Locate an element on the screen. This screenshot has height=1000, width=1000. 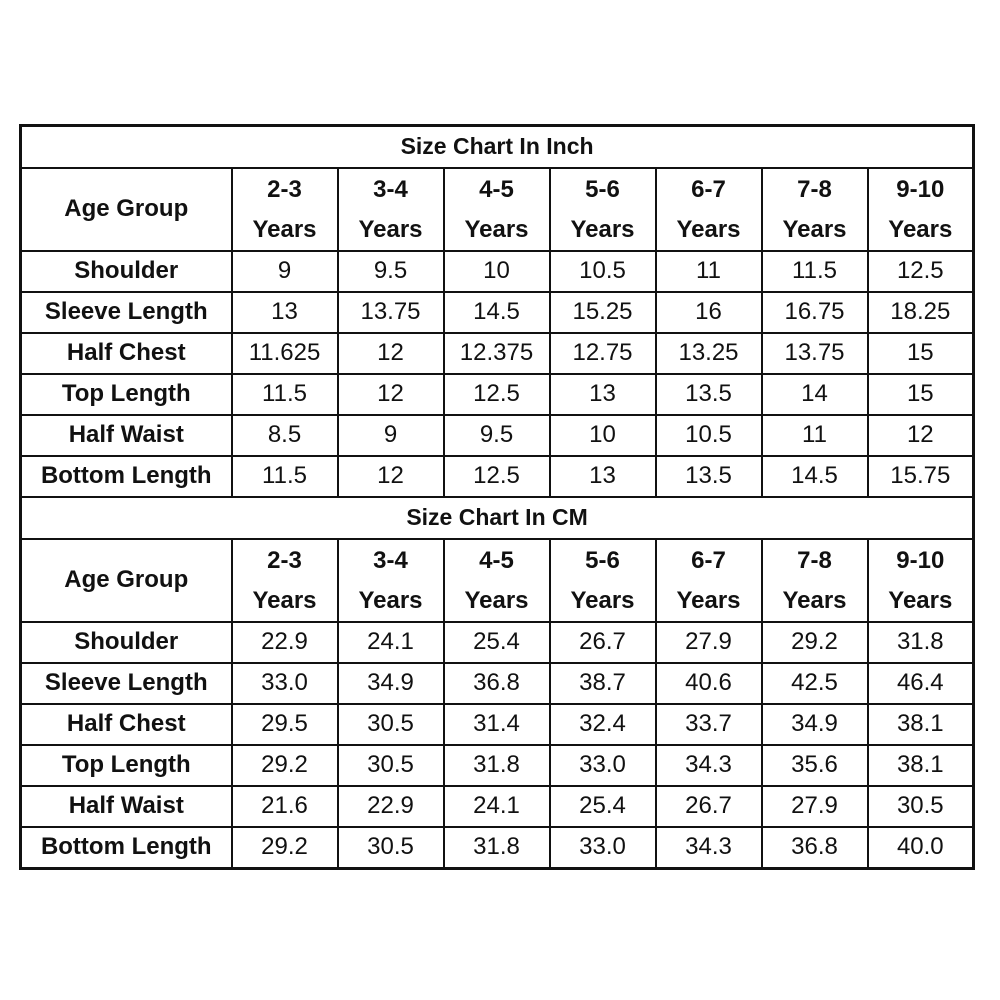
measurement-value: 32.4 is located at coordinates (602, 724).